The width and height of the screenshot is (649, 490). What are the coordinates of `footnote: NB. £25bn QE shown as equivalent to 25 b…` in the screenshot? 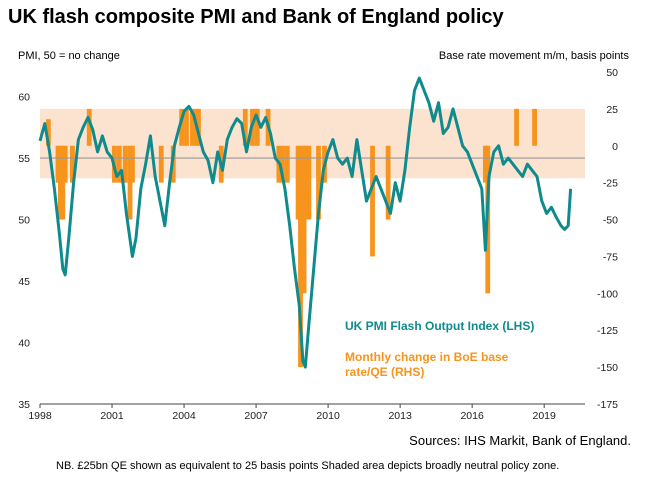 It's located at (308, 466).